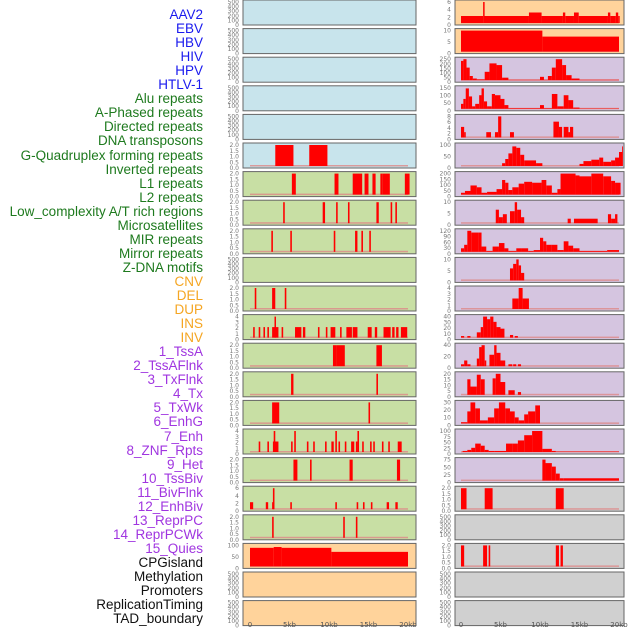 This screenshot has height=630, width=630. Describe the element at coordinates (183, 436) in the screenshot. I see `track-label: 7_Enh` at that location.